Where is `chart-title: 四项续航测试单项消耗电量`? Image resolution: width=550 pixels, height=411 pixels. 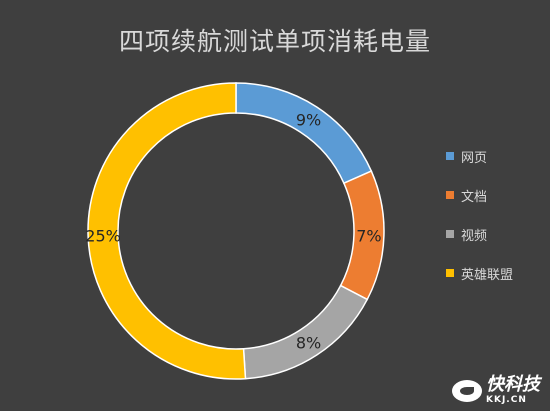
chart-title: 四项续航测试单项消耗电量 is located at coordinates (274, 41).